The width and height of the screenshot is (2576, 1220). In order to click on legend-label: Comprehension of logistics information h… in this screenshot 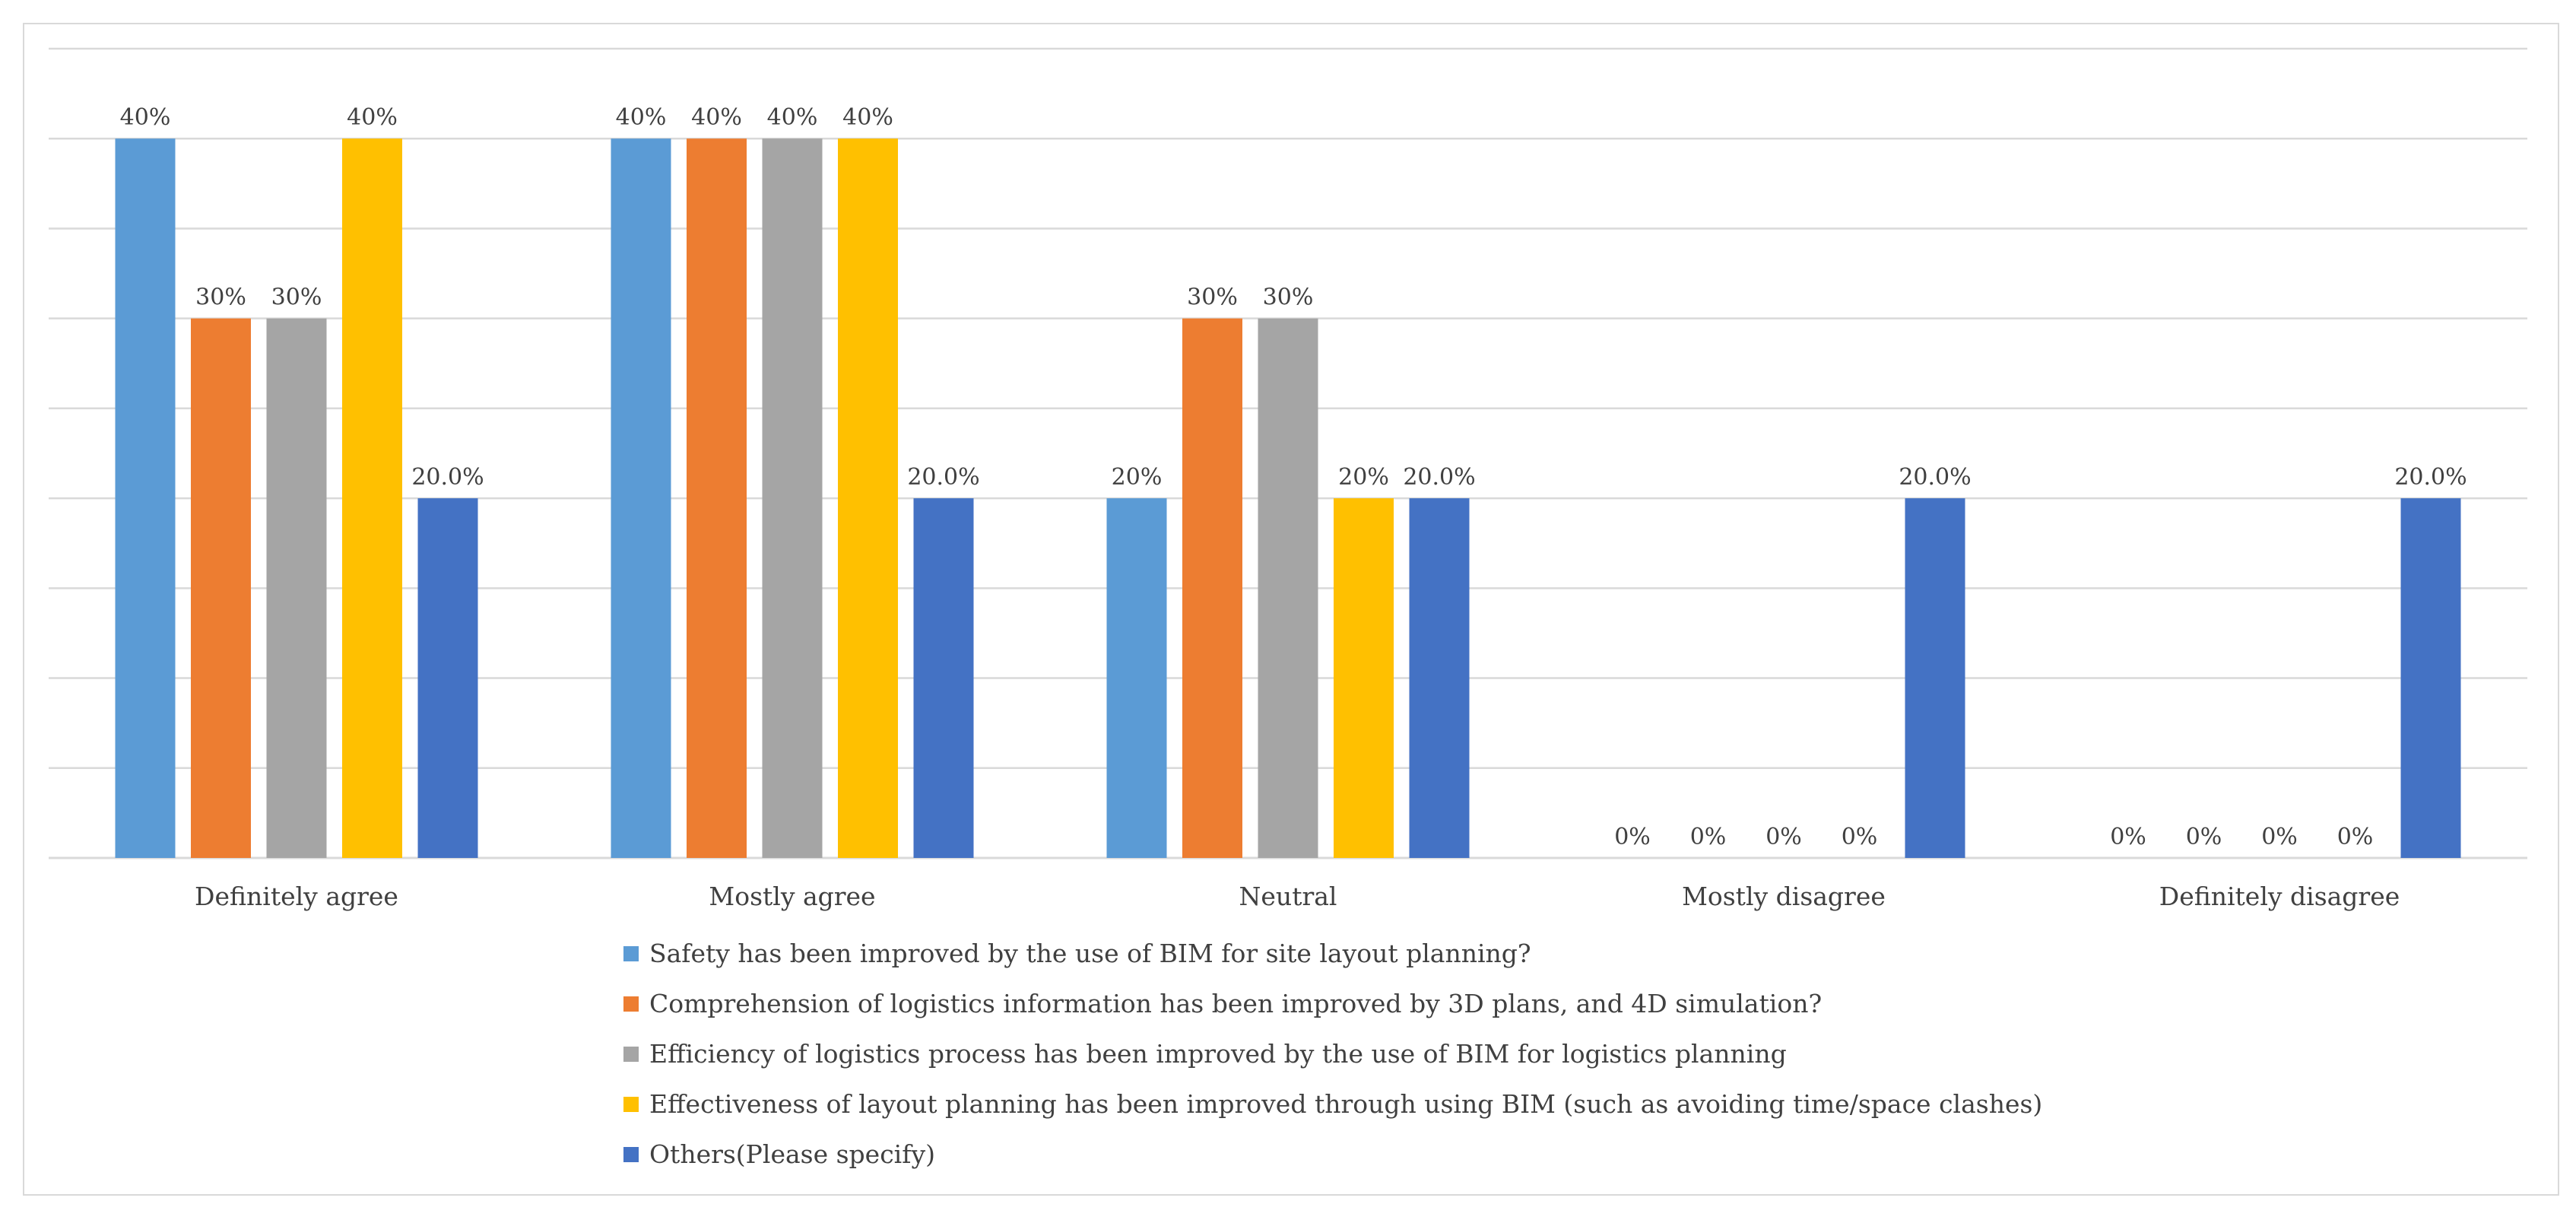, I will do `click(1235, 1004)`.